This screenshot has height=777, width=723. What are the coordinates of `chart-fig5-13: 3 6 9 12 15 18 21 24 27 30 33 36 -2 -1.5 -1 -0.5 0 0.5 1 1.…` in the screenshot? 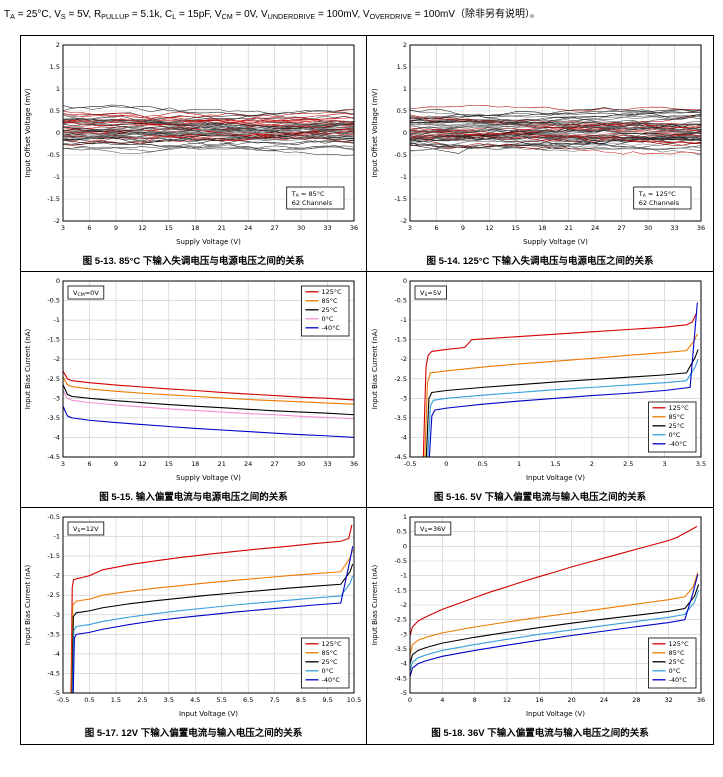 It's located at (193, 144).